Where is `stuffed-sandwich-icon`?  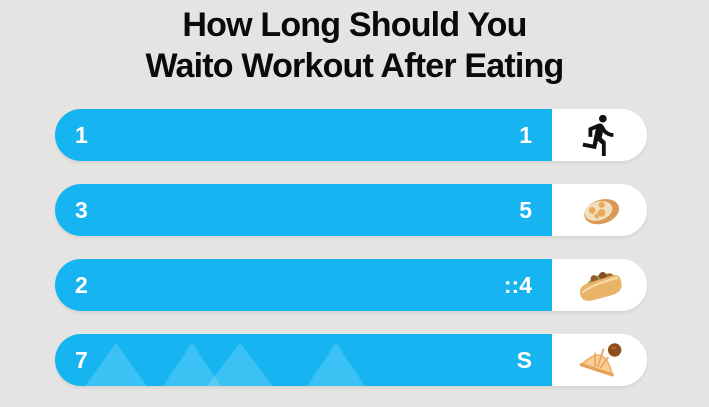 stuffed-sandwich-icon is located at coordinates (600, 286).